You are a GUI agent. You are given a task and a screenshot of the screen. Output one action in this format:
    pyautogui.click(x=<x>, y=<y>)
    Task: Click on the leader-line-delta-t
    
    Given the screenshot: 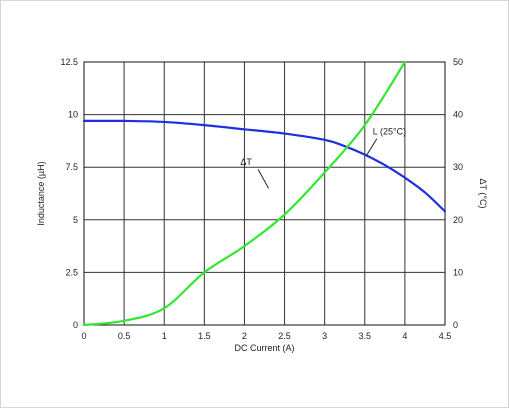 What is the action you would take?
    pyautogui.click(x=263, y=179)
    